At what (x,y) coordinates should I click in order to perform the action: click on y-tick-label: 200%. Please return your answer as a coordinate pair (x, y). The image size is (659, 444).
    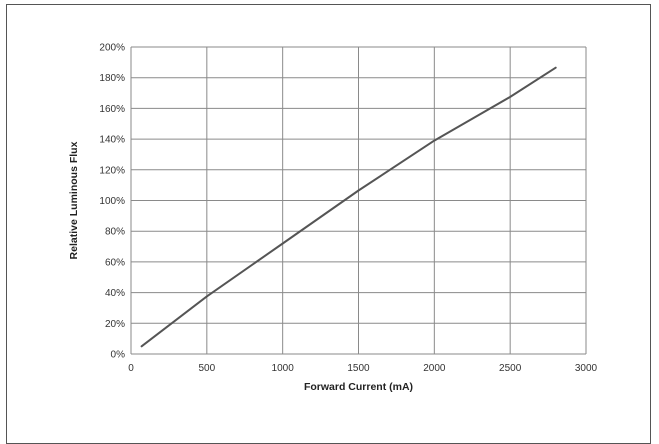
    Looking at the image, I should click on (112, 48).